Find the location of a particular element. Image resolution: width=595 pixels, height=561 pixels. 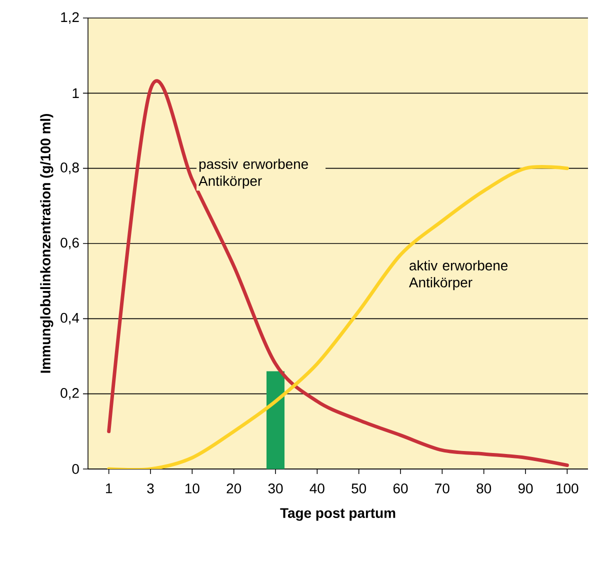

x-tick-label: 20 is located at coordinates (234, 489).